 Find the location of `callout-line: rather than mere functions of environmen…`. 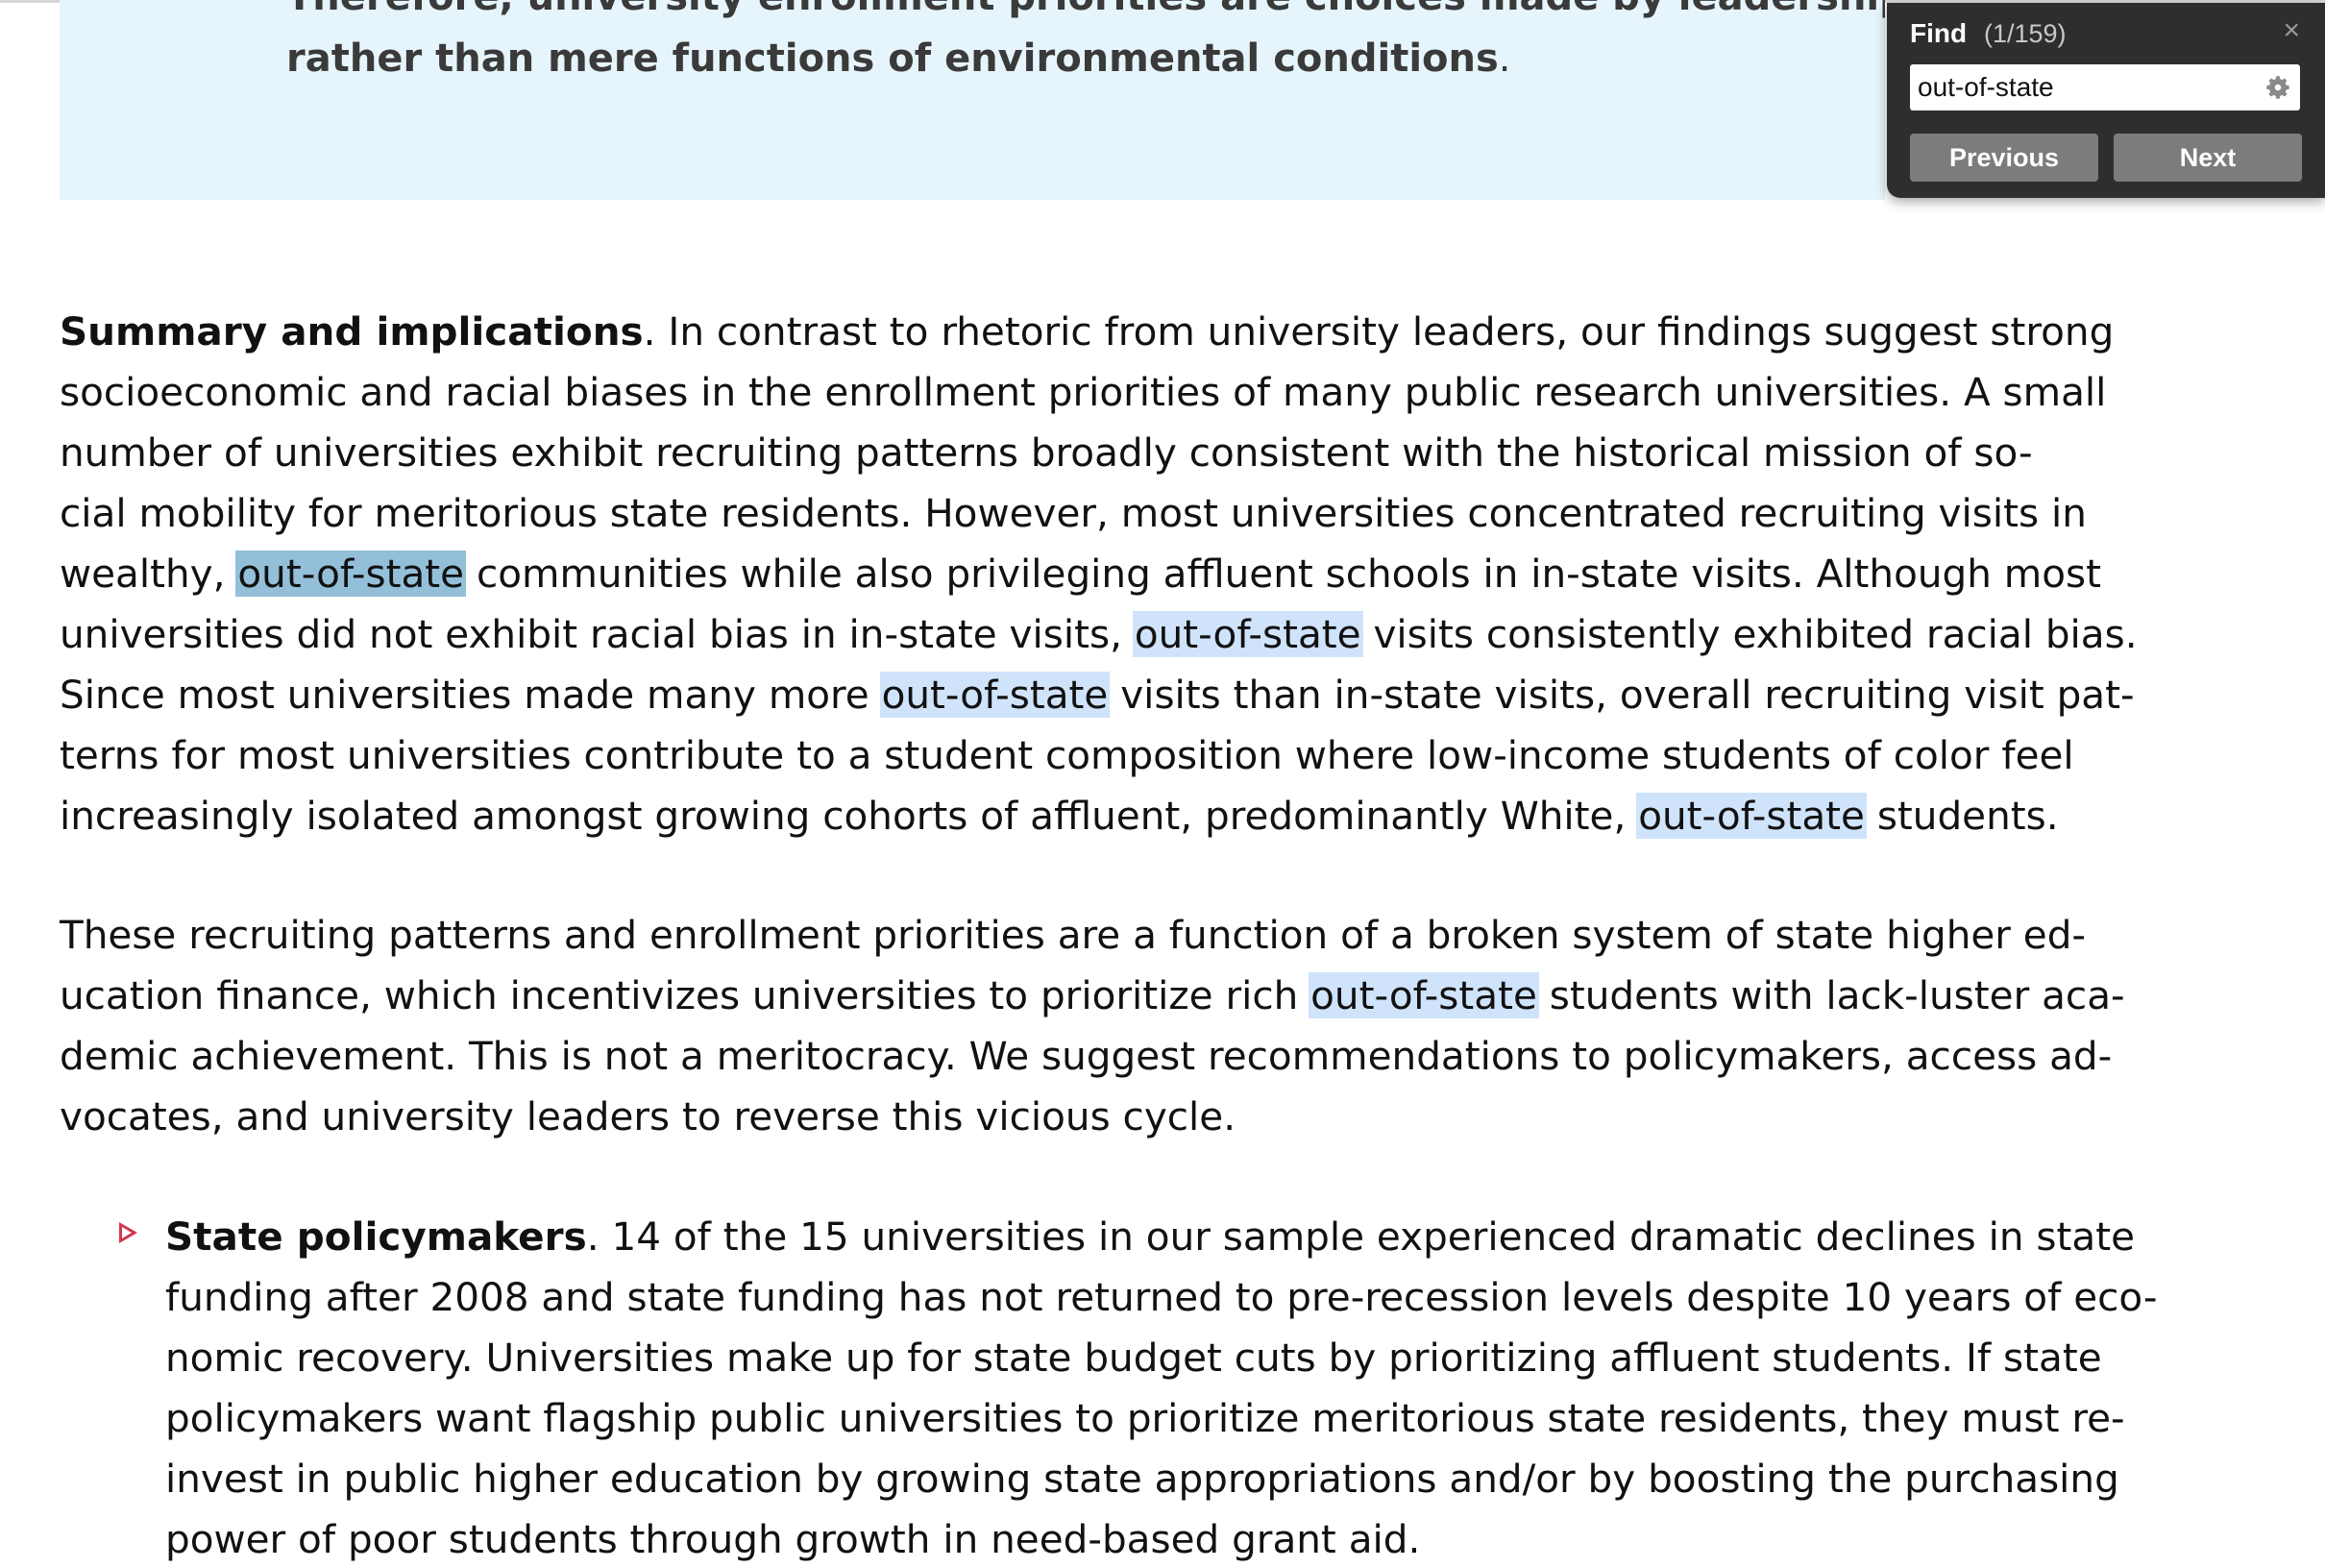

callout-line: rather than mere functions of environmen… is located at coordinates (898, 59).